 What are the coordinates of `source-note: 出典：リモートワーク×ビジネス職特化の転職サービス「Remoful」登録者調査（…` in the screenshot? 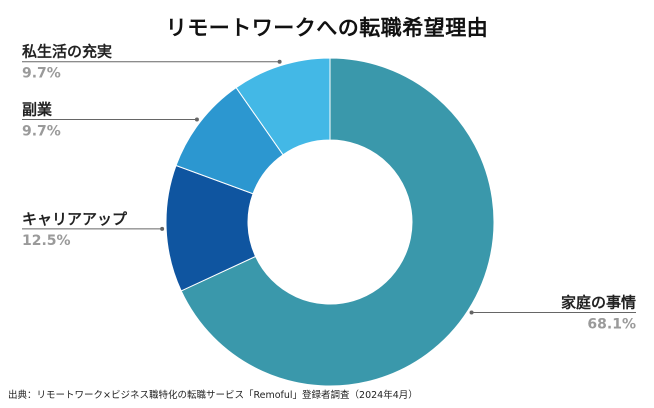 It's located at (213, 395).